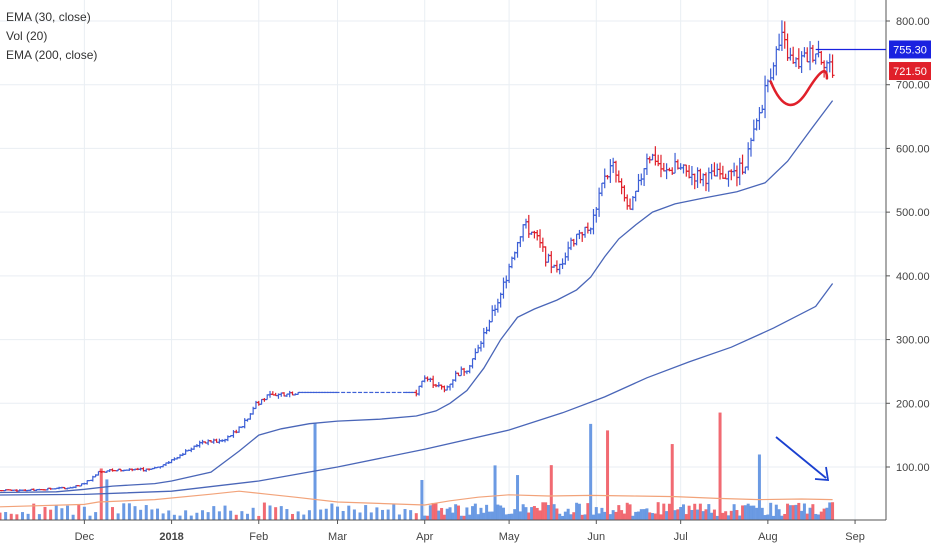  What do you see at coordinates (913, 86) in the screenshot?
I see `y-tick-label: 700.00` at bounding box center [913, 86].